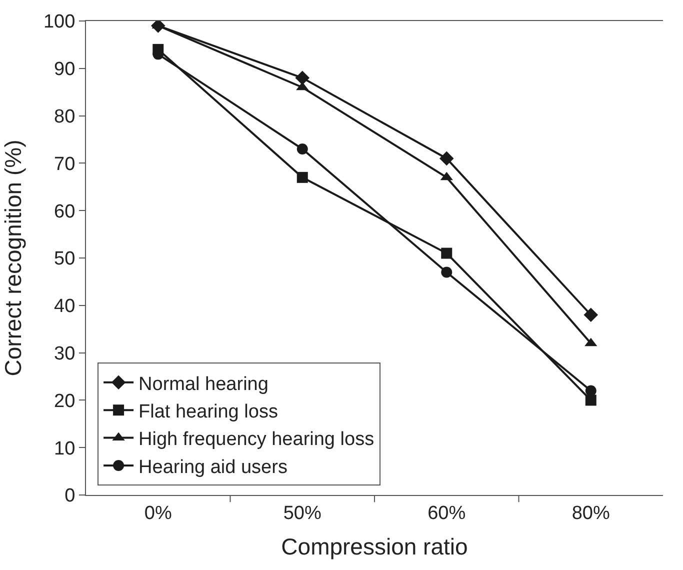  What do you see at coordinates (65, 307) in the screenshot?
I see `y-tick-label: 40` at bounding box center [65, 307].